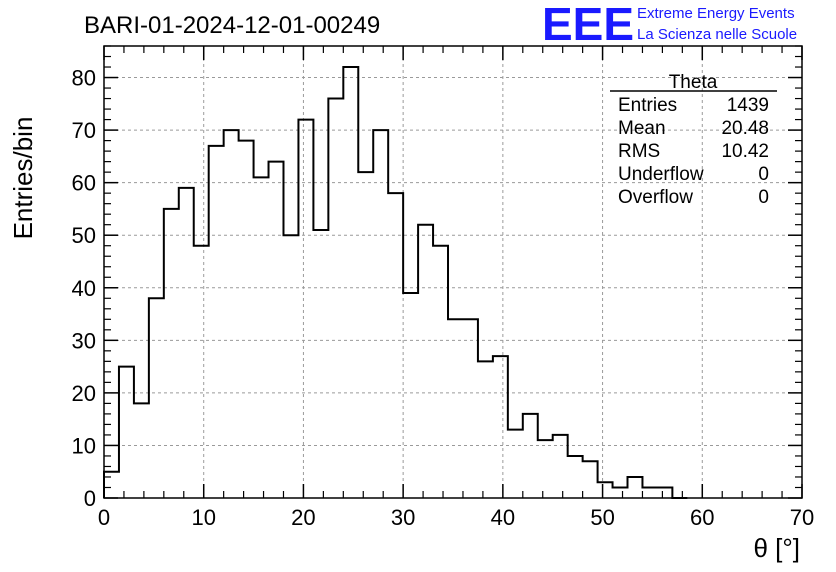  Describe the element at coordinates (716, 13) in the screenshot. I see `brand-line-1: Extreme Energy Events` at that location.